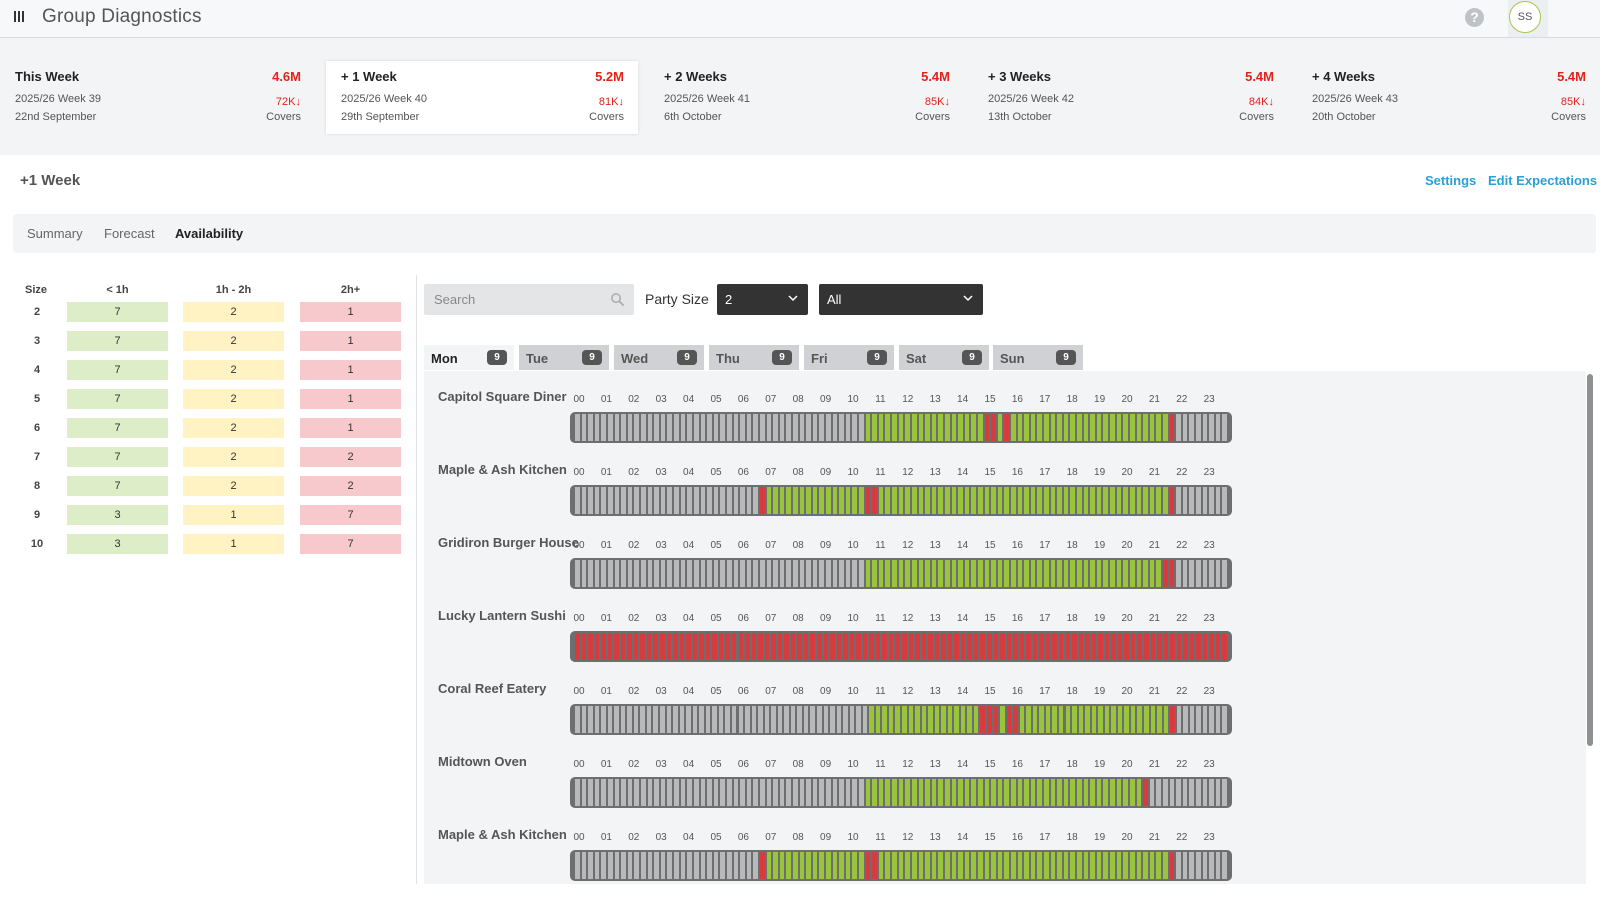 Image resolution: width=1600 pixels, height=919 pixels. Describe the element at coordinates (592, 357) in the screenshot. I see `day-count-badge: 9` at that location.